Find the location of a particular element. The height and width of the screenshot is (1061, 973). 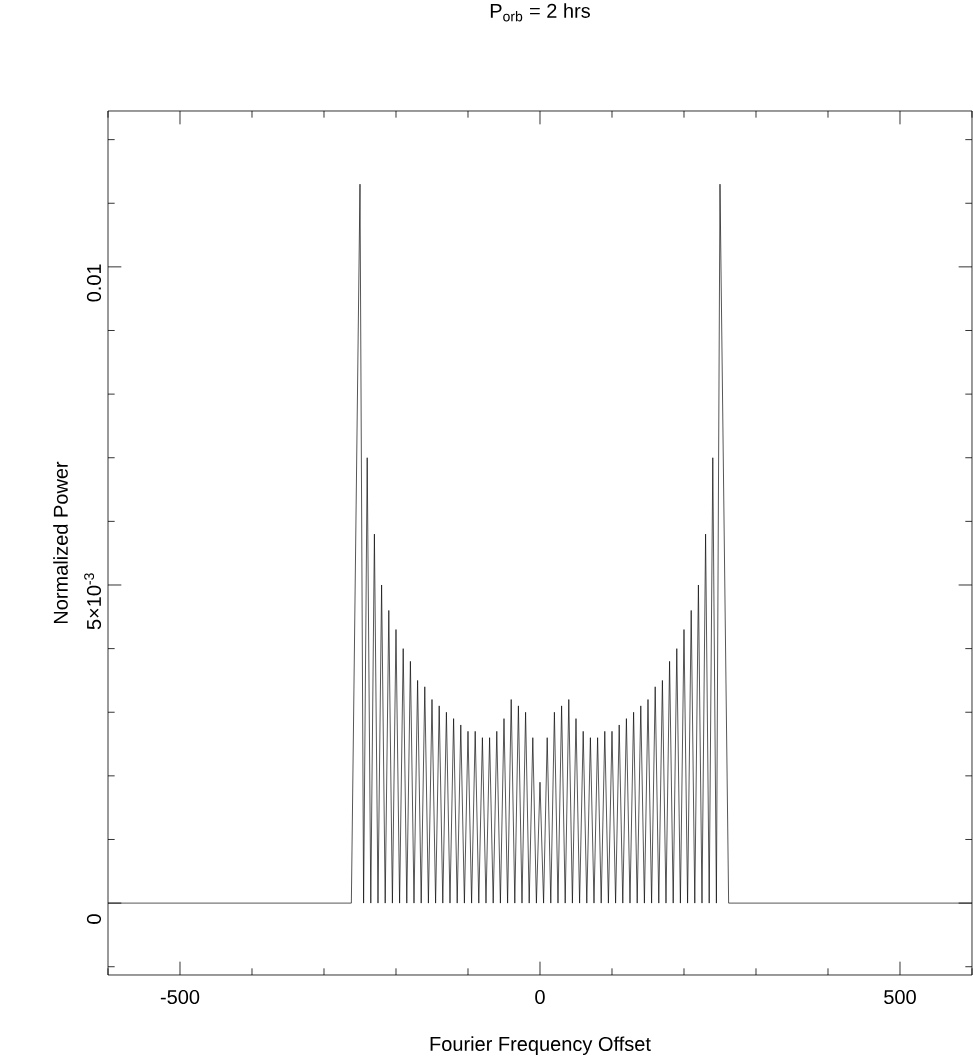

y-tick-label: 0 is located at coordinates (94, 919).